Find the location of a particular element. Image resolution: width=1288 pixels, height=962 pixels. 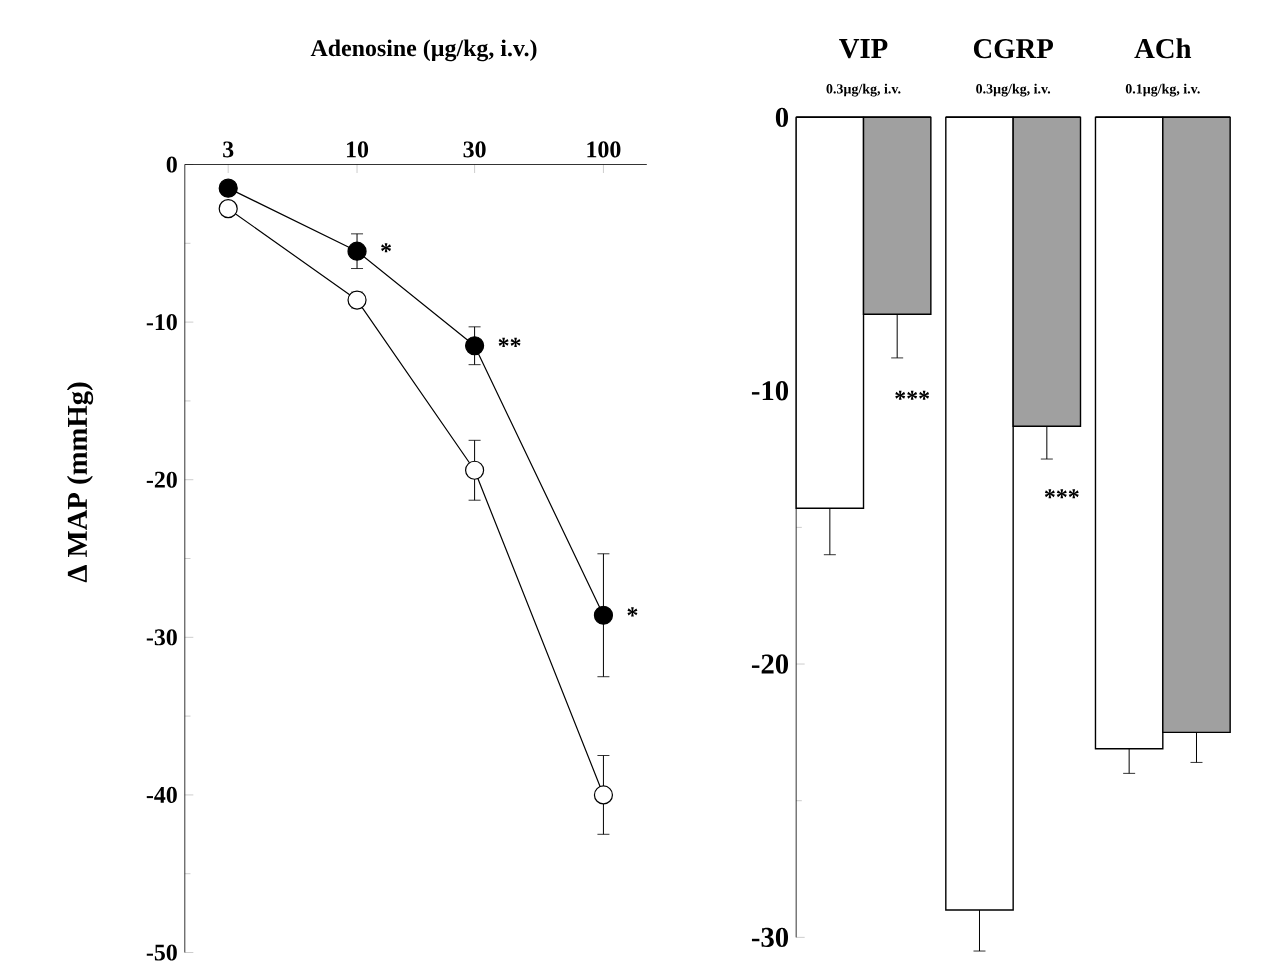

x-tick-label: 100 is located at coordinates (604, 149).